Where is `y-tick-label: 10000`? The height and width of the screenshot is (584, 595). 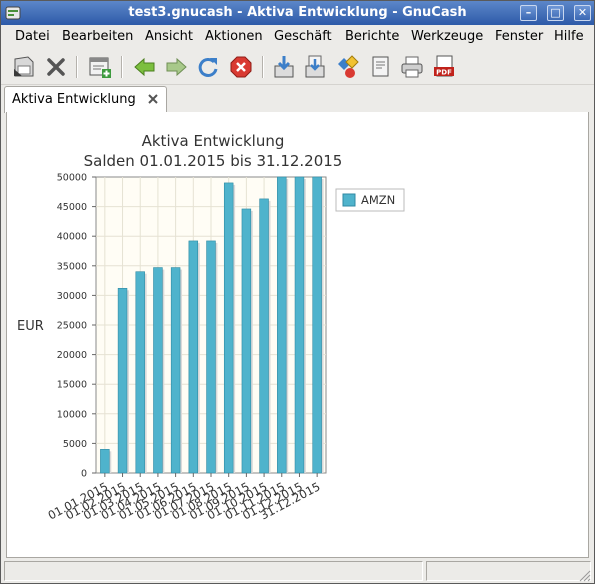
y-tick-label: 10000 is located at coordinates (72, 414).